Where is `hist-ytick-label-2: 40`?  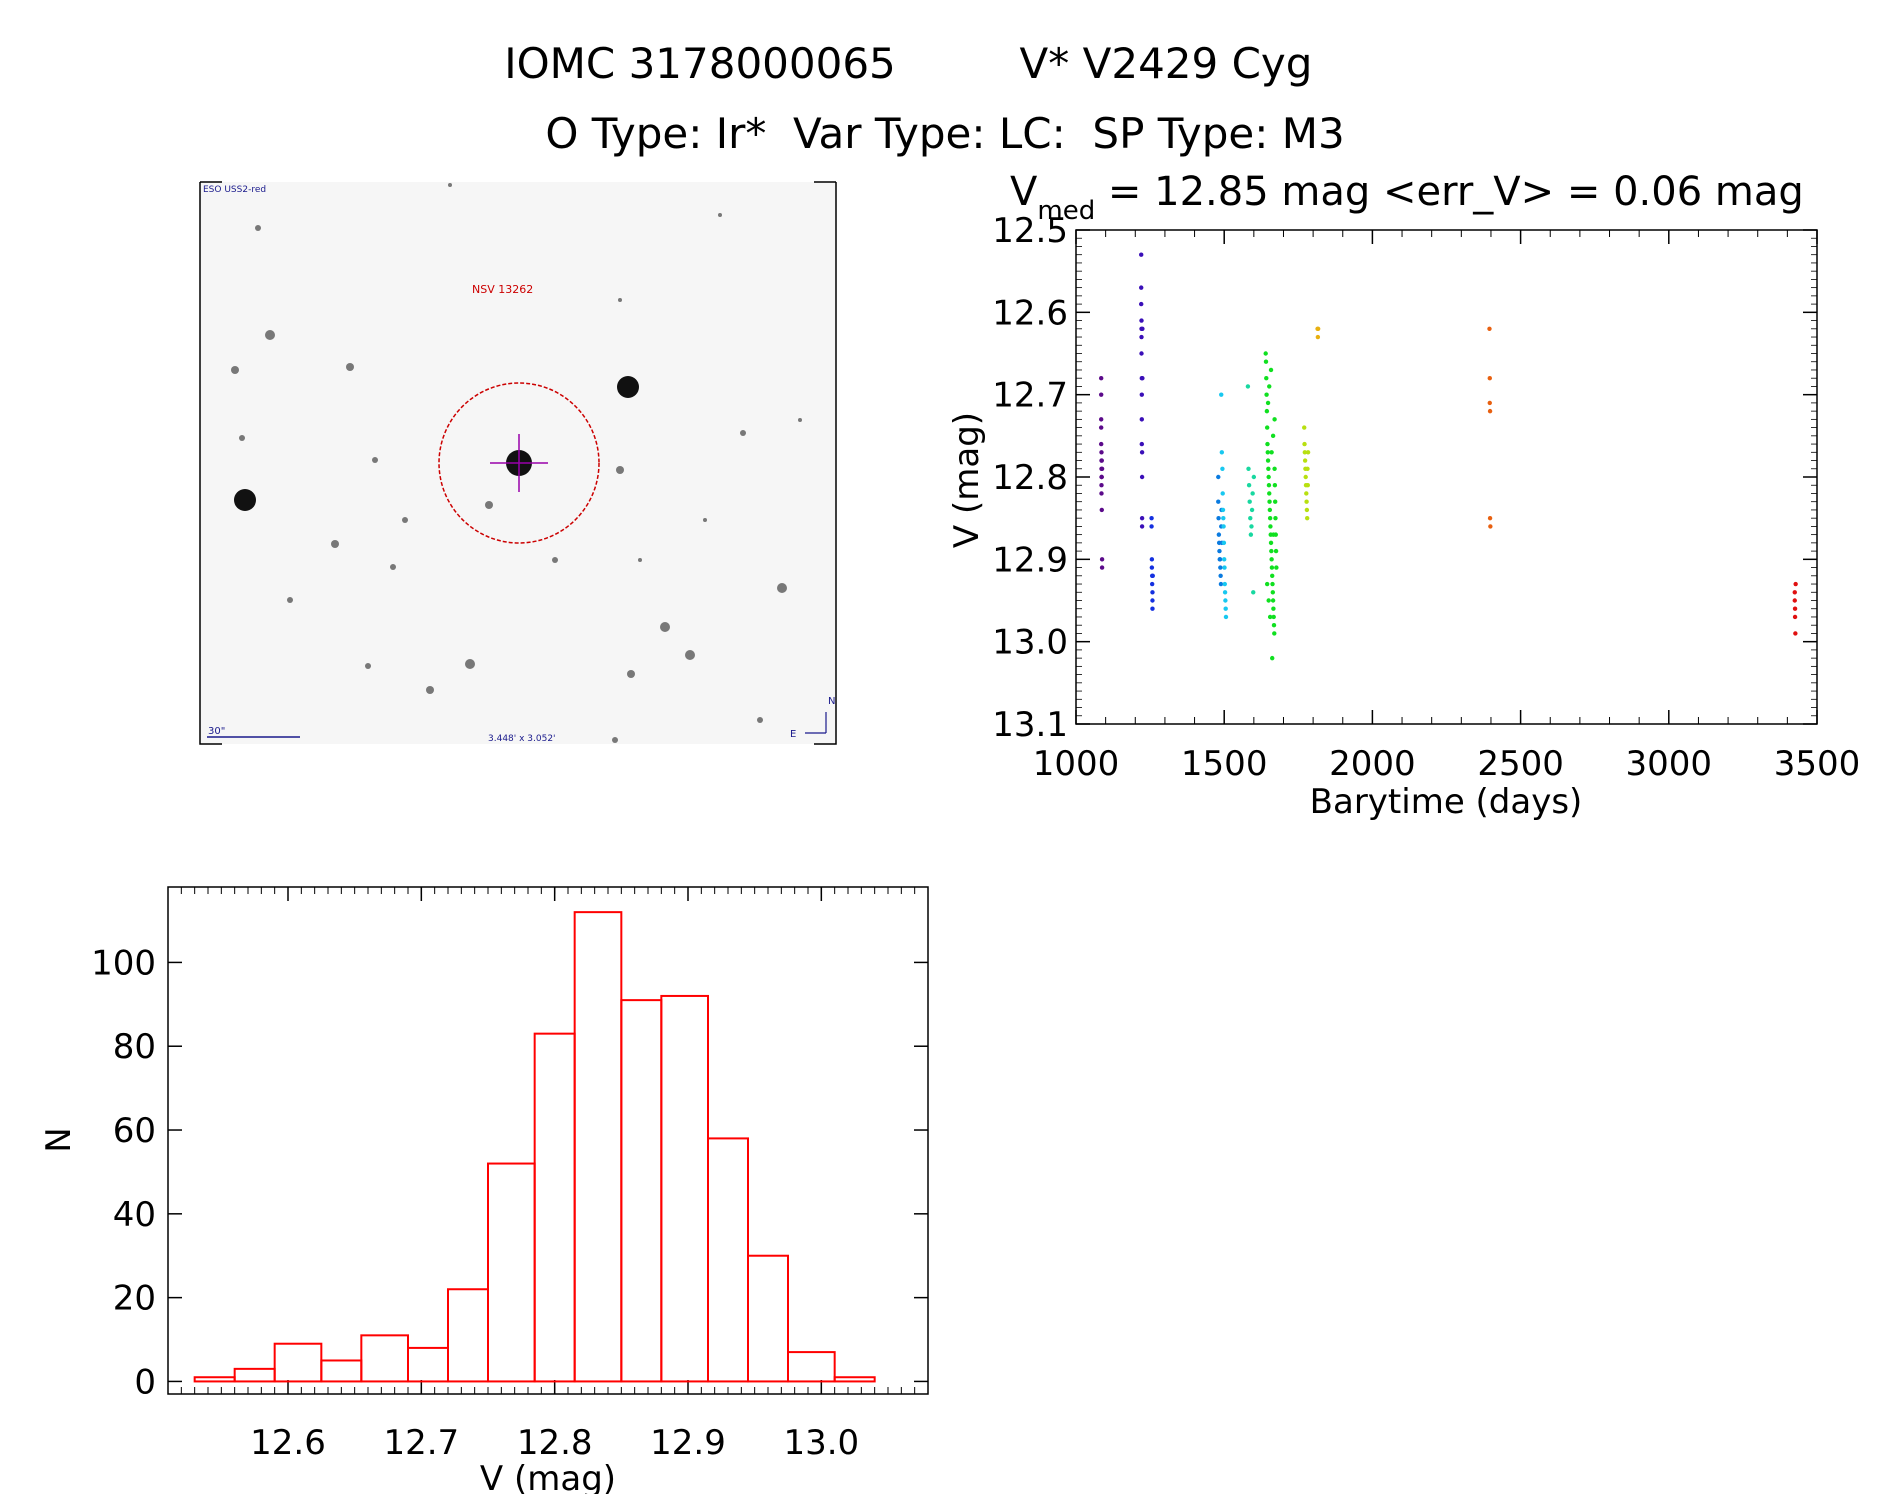 hist-ytick-label-2: 40 is located at coordinates (134, 1215).